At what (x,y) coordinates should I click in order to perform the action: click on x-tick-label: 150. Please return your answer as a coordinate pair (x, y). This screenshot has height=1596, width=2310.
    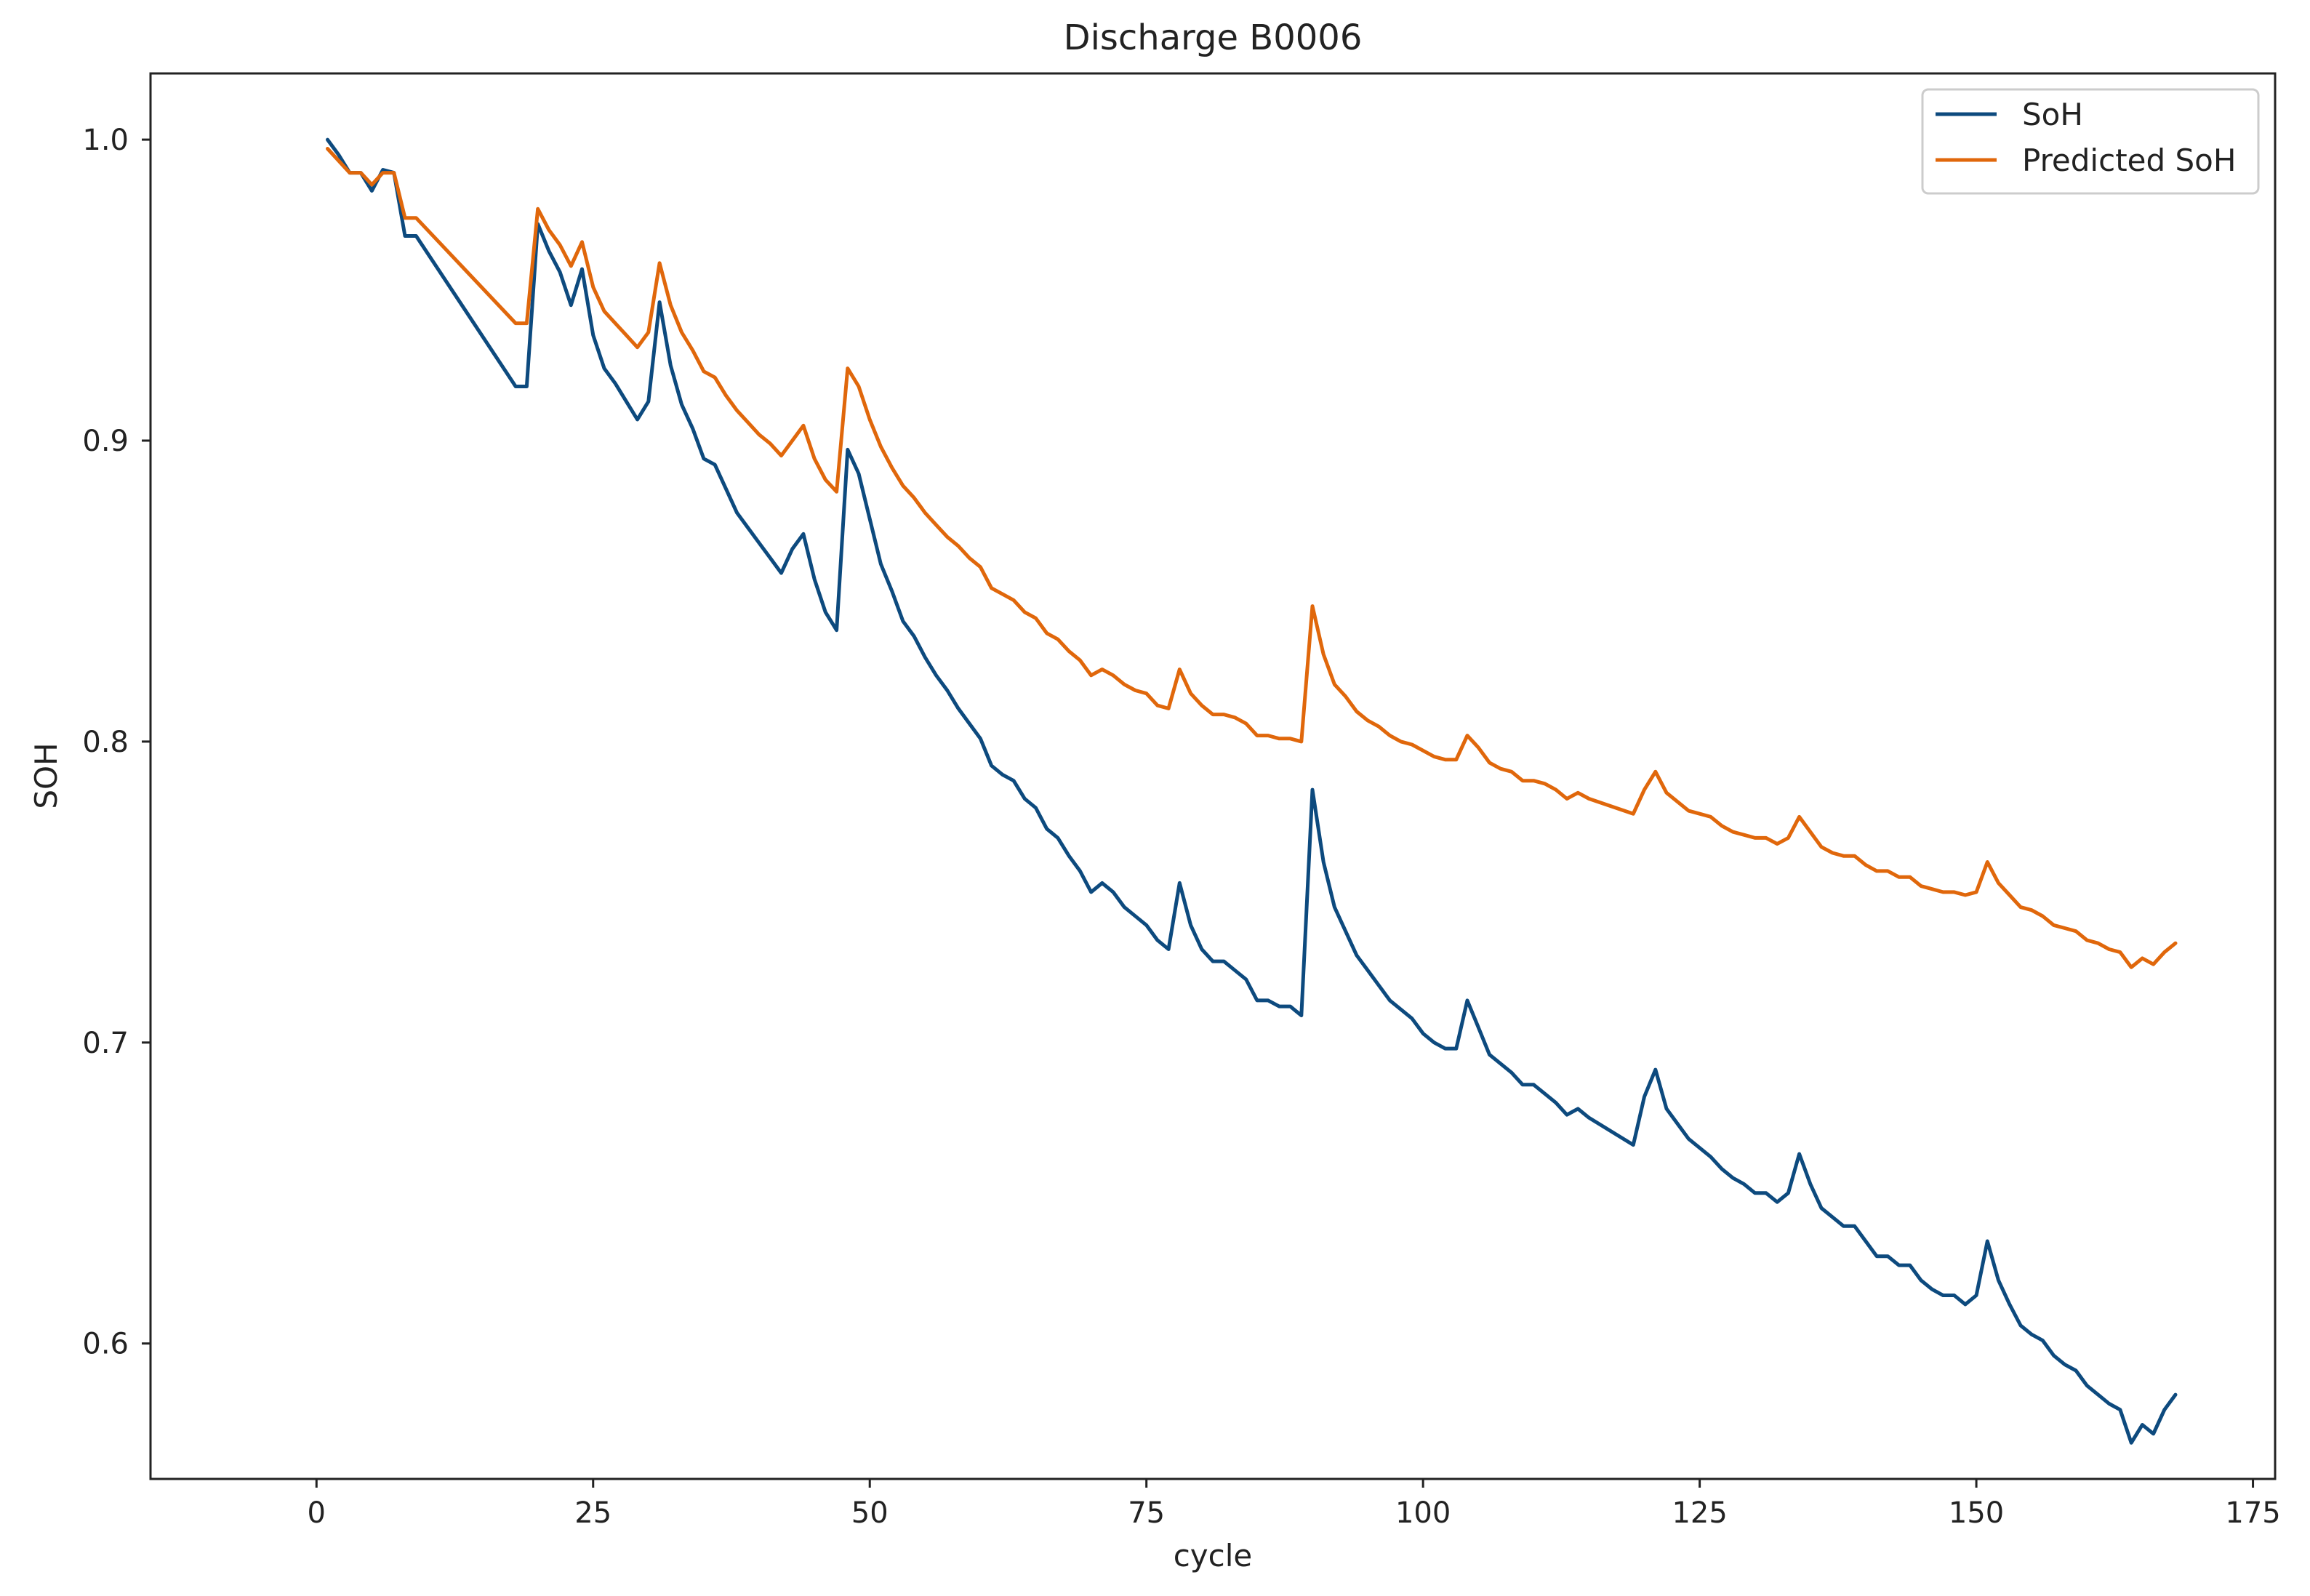
    Looking at the image, I should click on (1976, 1513).